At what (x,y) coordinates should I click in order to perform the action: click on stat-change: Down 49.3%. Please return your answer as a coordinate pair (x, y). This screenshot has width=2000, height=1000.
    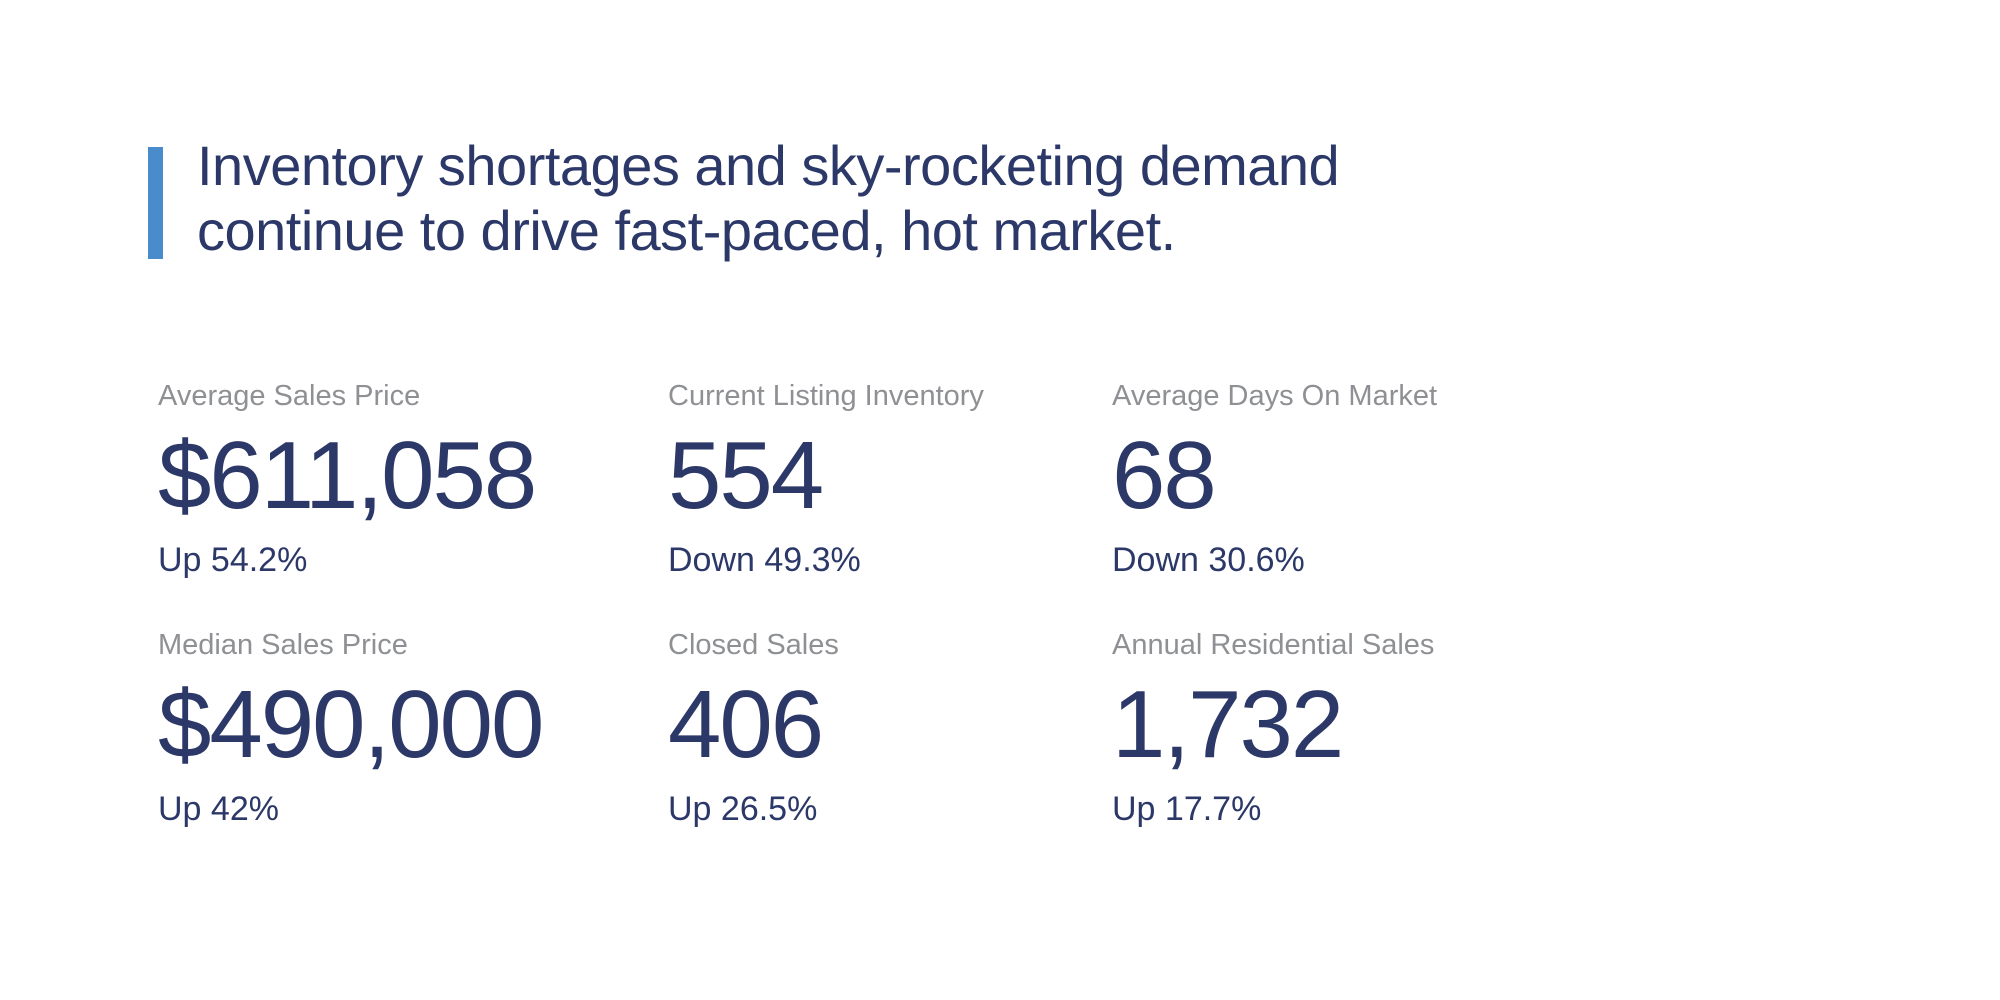
    Looking at the image, I should click on (764, 560).